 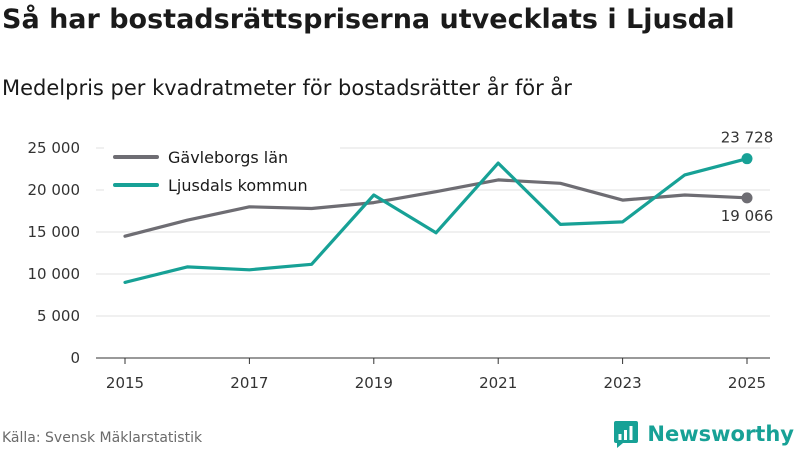 I want to click on newsworthy-logo-icon, so click(x=626, y=434).